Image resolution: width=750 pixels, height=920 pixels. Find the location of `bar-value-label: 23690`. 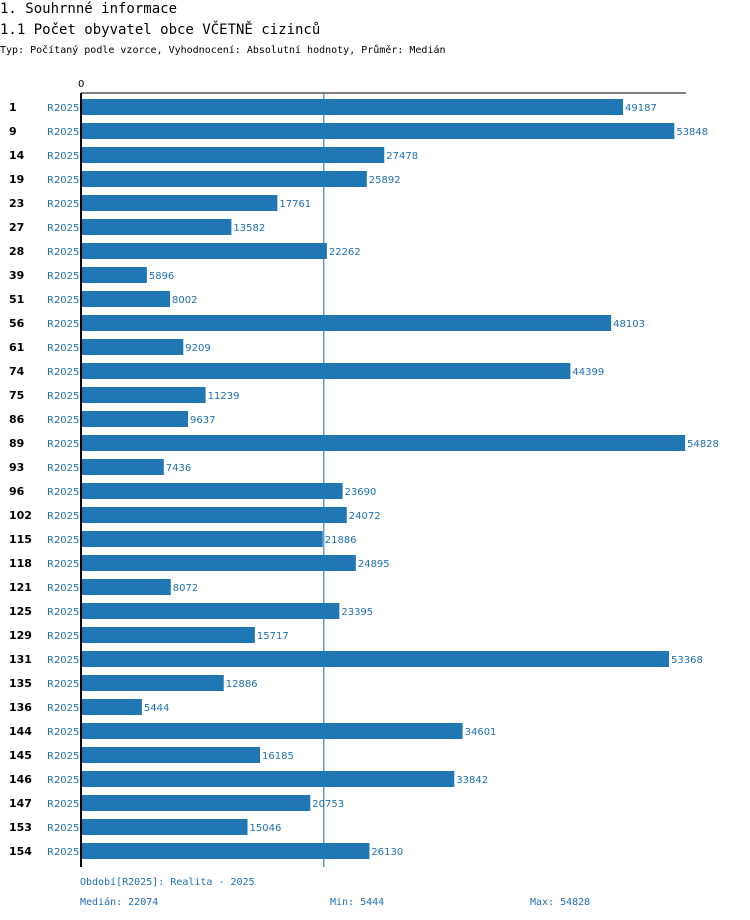

bar-value-label: 23690 is located at coordinates (361, 492).